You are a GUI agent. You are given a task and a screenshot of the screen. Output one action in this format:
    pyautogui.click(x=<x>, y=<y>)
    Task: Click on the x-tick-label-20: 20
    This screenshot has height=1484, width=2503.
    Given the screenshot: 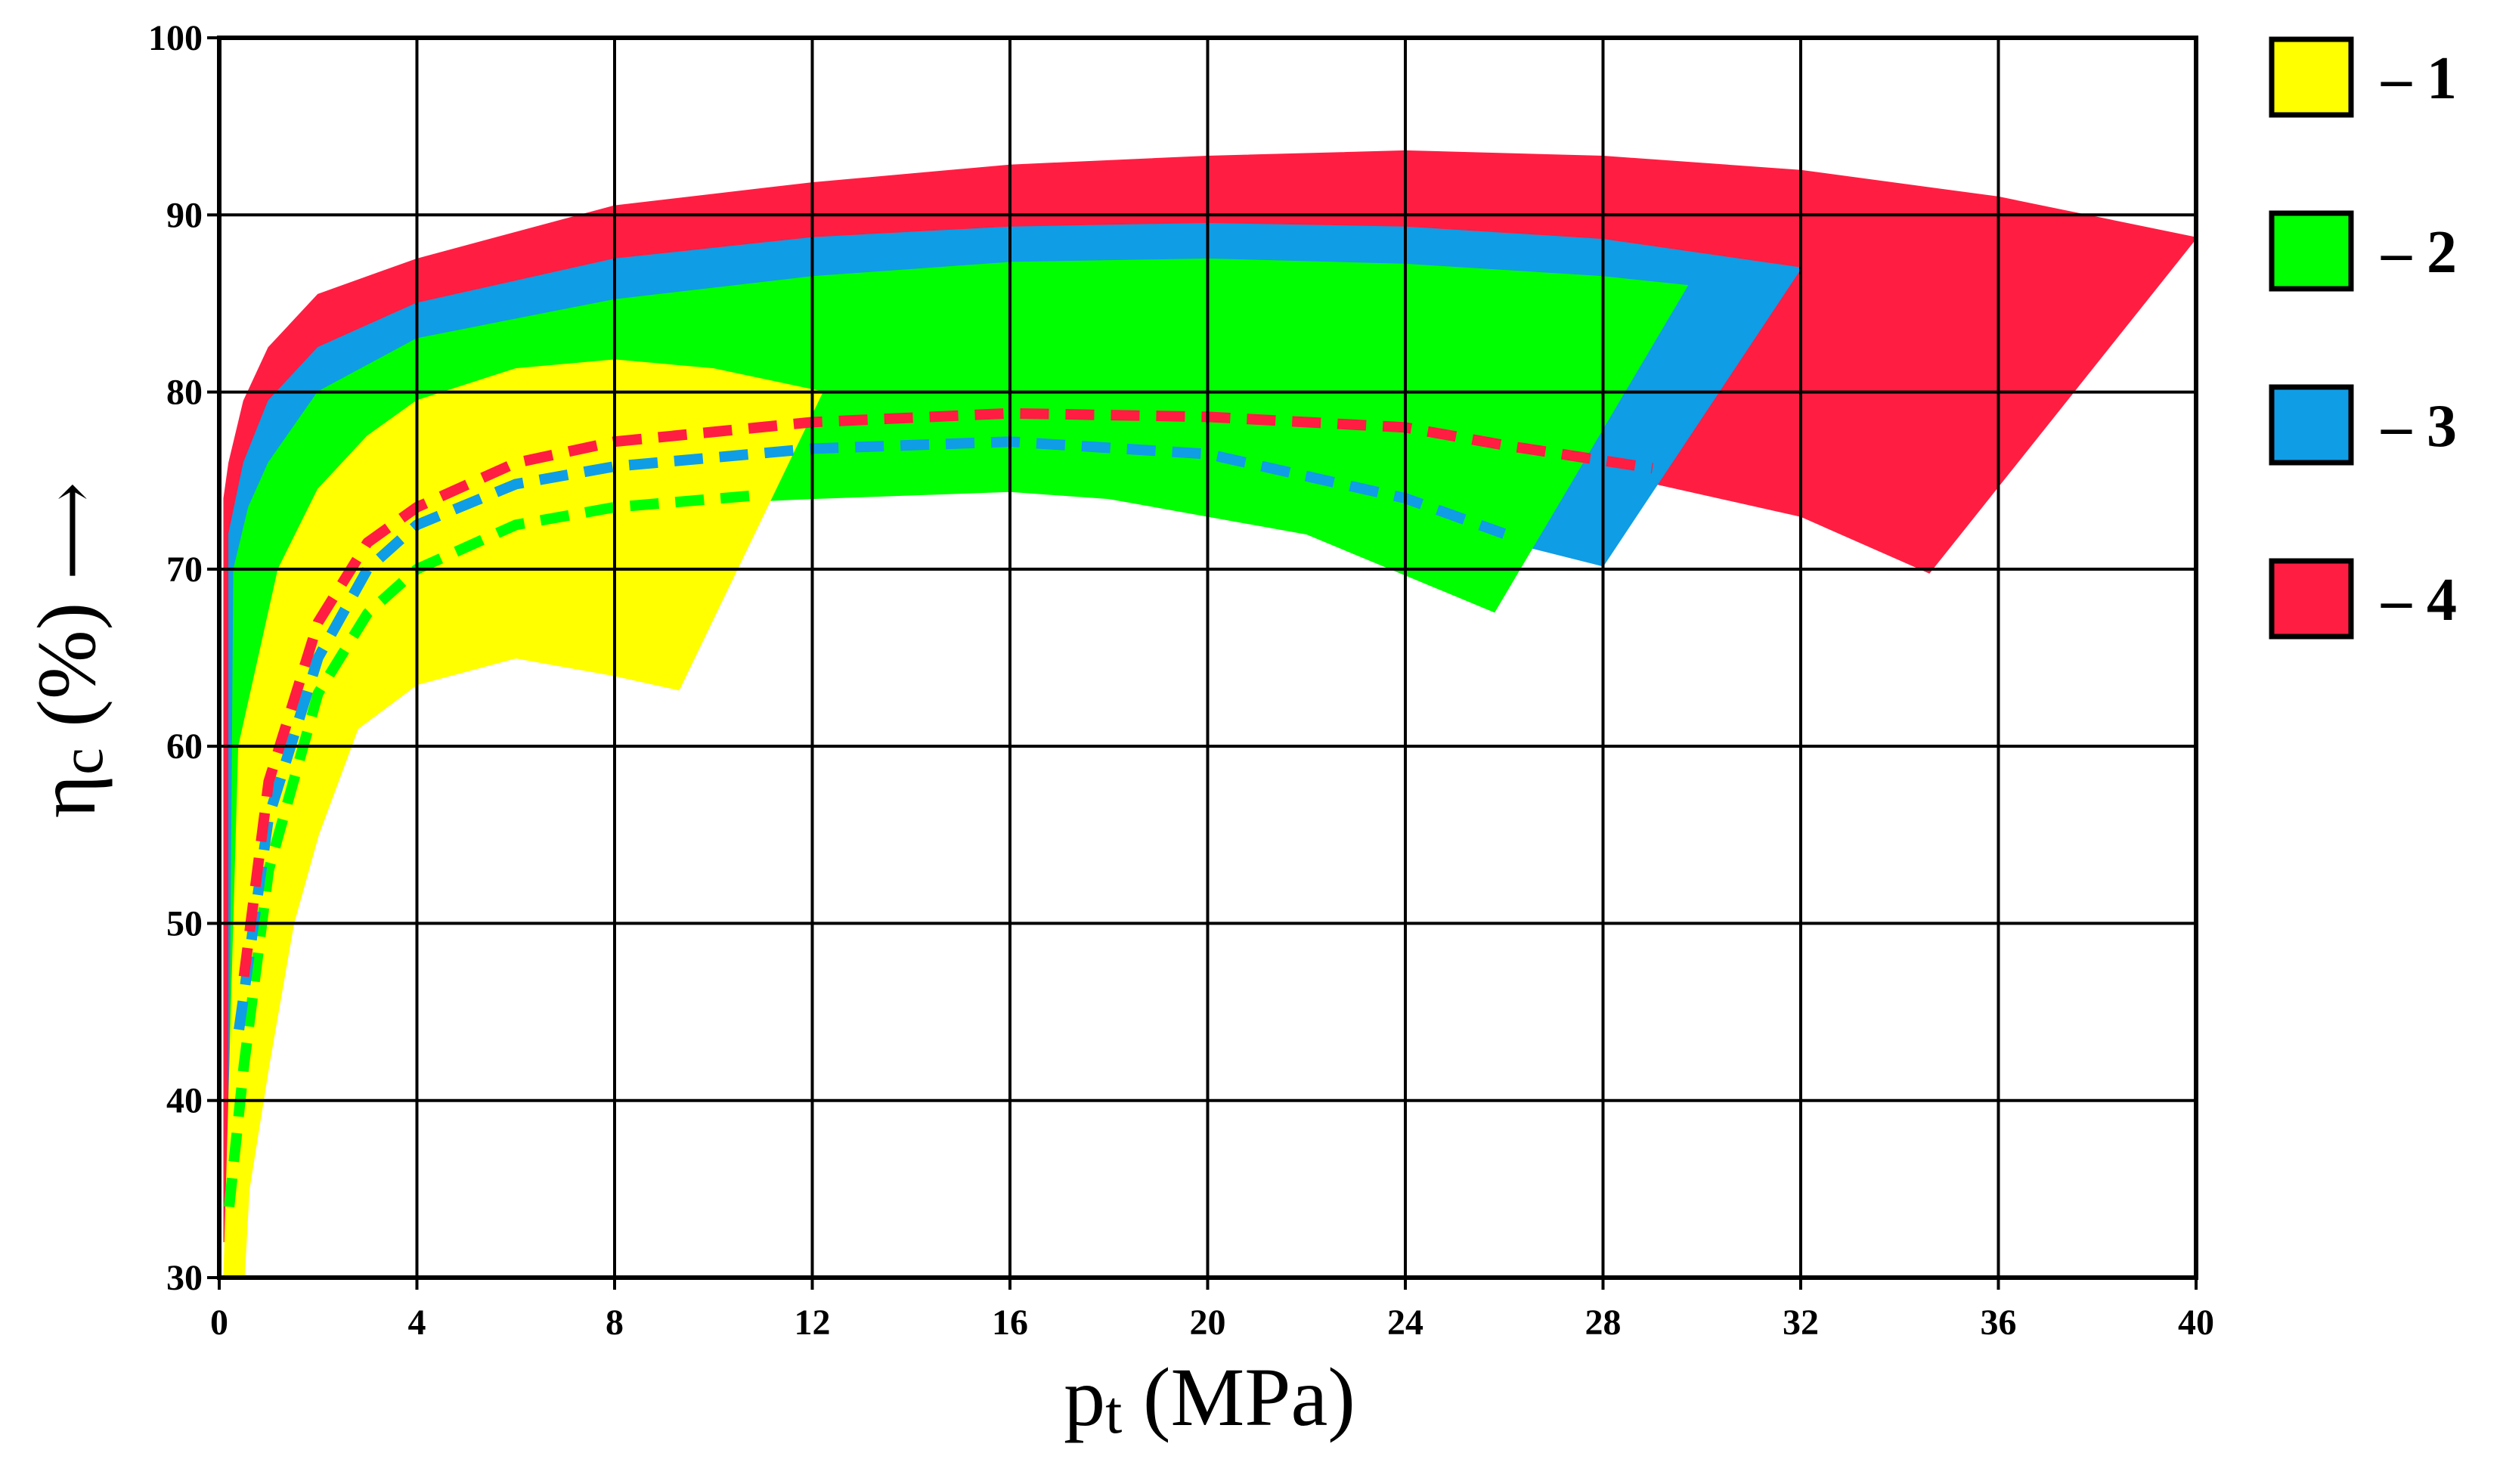 What is the action you would take?
    pyautogui.click(x=1208, y=1323)
    